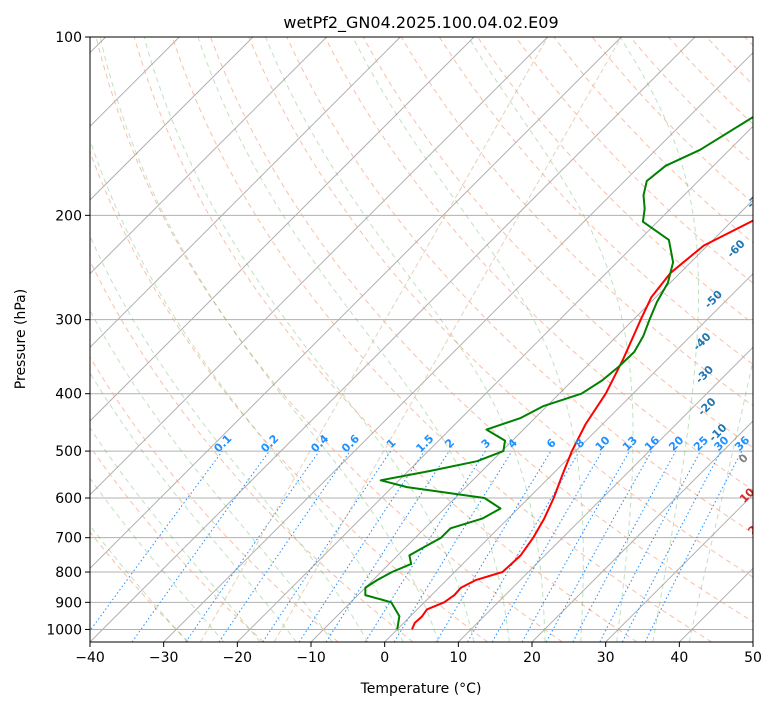  What do you see at coordinates (68, 321) in the screenshot?
I see `y-tick-label: 300` at bounding box center [68, 321].